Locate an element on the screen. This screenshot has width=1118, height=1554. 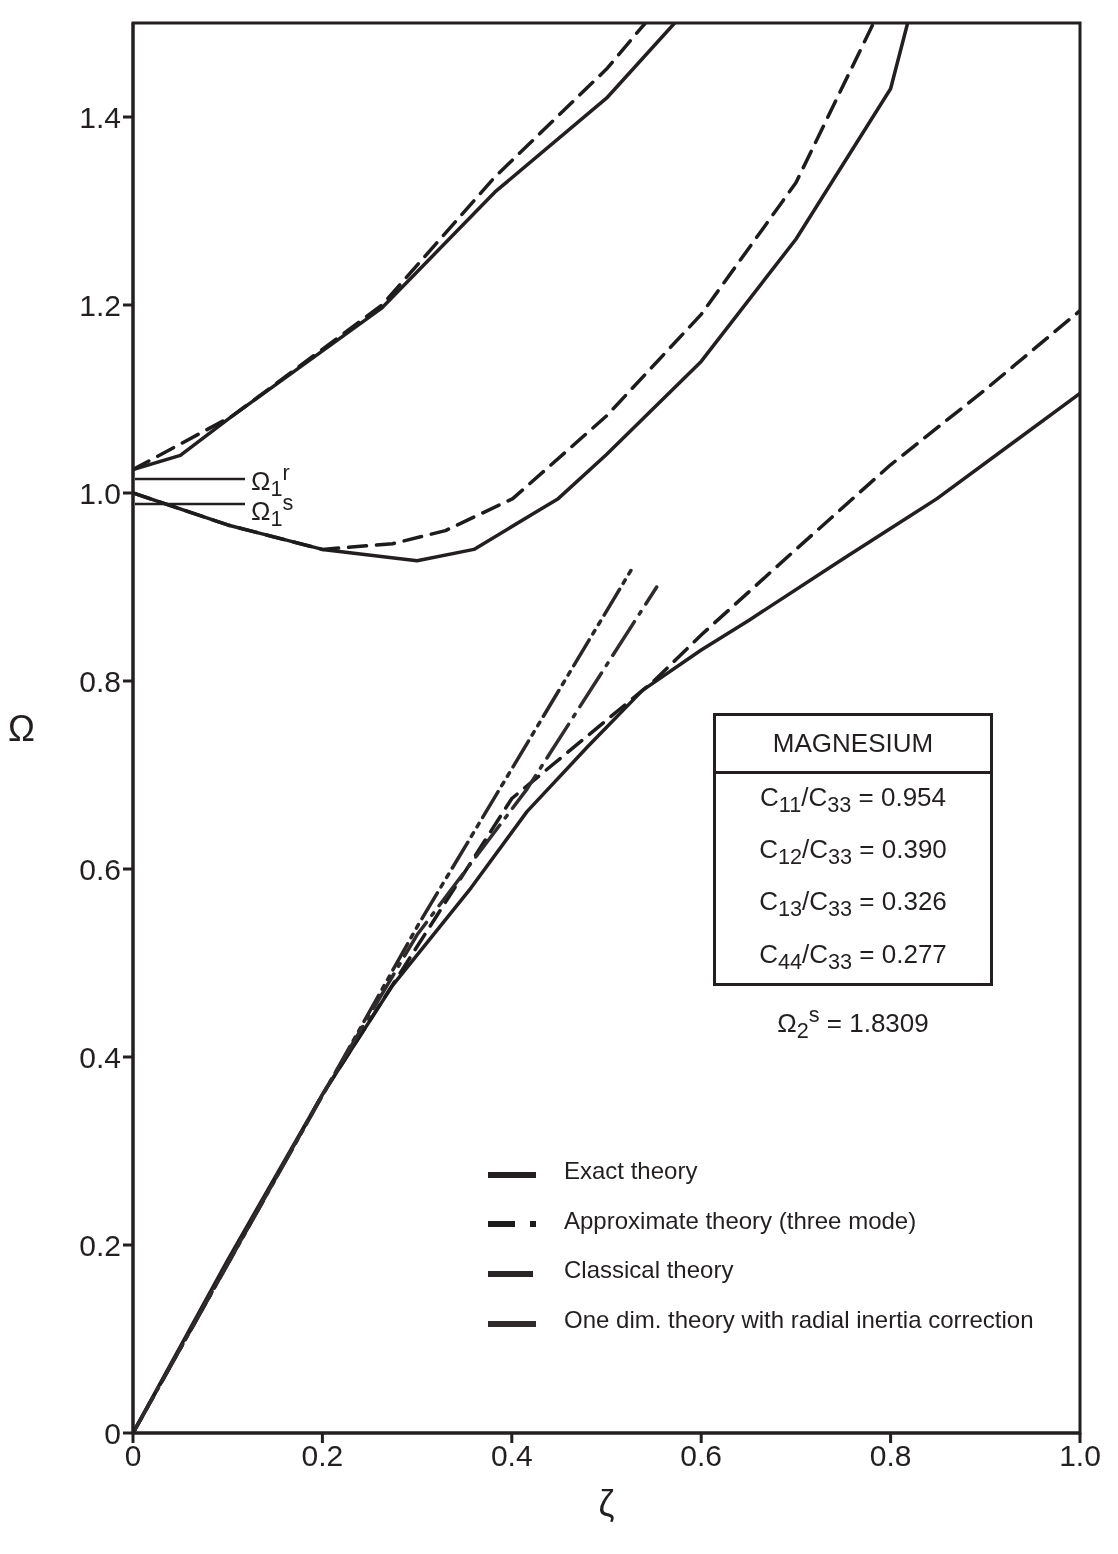
y-tick-label: 1.4 is located at coordinates (100, 117).